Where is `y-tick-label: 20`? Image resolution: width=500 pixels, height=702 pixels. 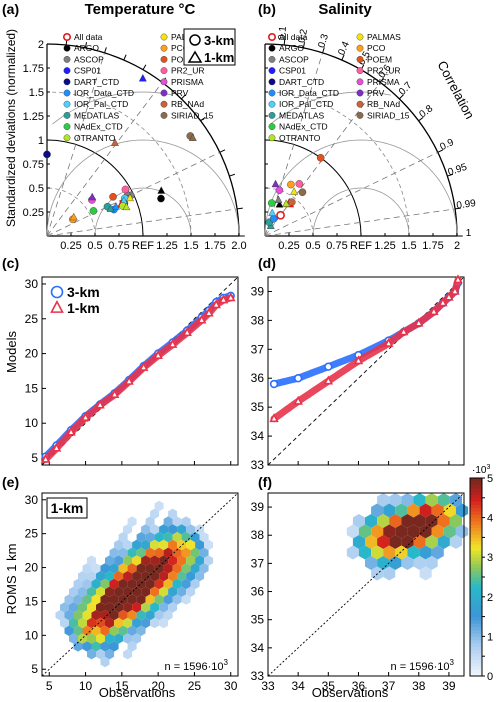
y-tick-label: 20 is located at coordinates (32, 568).